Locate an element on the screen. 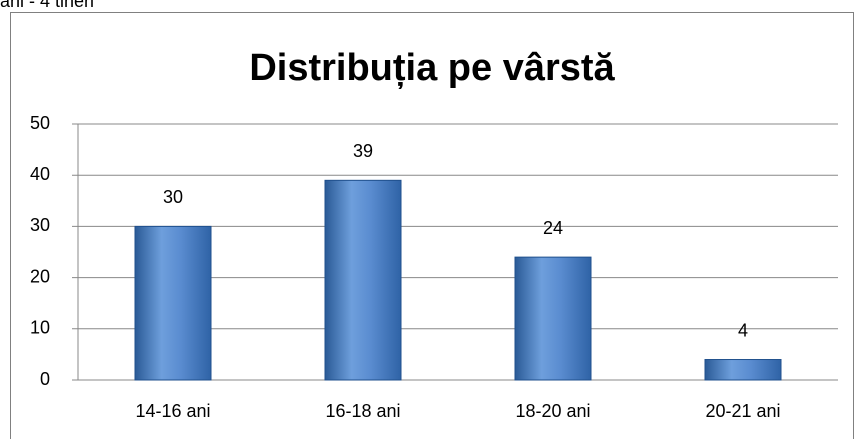 This screenshot has height=444, width=855. x-tick-label: 18-20 ani is located at coordinates (552, 411).